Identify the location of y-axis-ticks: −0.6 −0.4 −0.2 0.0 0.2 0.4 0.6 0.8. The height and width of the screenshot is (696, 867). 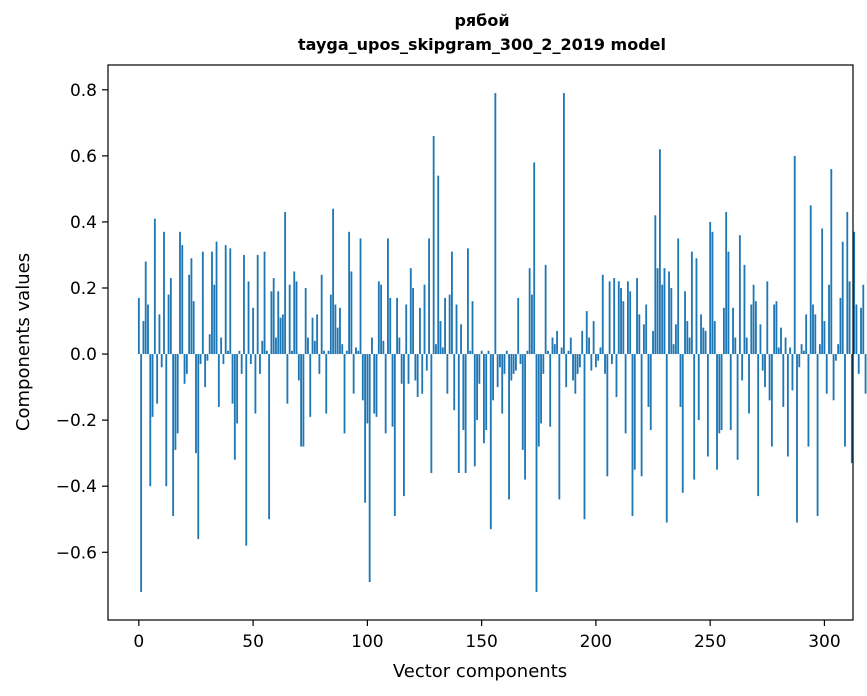
(82, 322).